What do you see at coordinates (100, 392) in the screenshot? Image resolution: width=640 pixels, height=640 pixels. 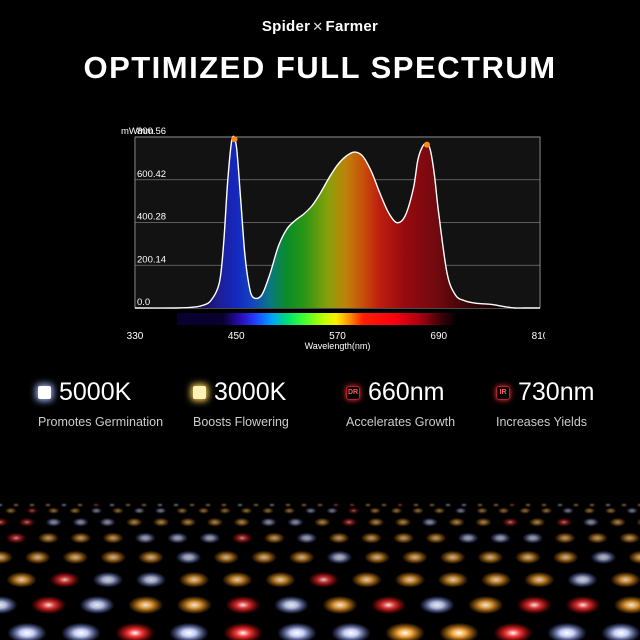 I see `feature-row: 5000K` at bounding box center [100, 392].